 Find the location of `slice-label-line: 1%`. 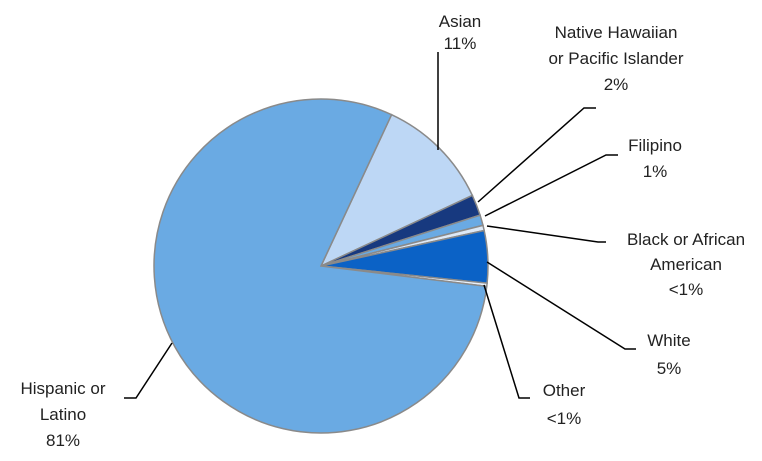

slice-label-line: 1% is located at coordinates (655, 171).